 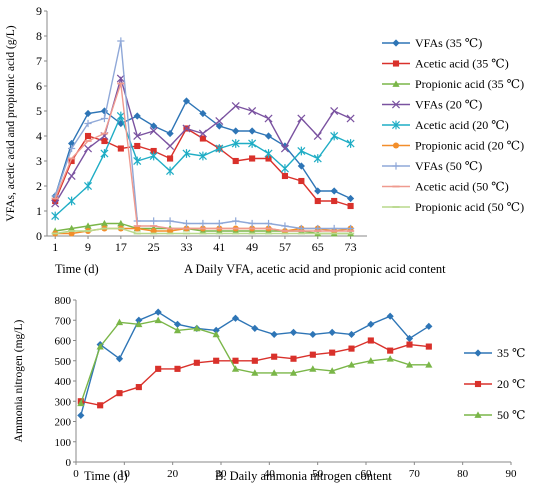 I want to click on chart-a-legend-label: Propionic acid (35 ℃), so click(x=469, y=84).